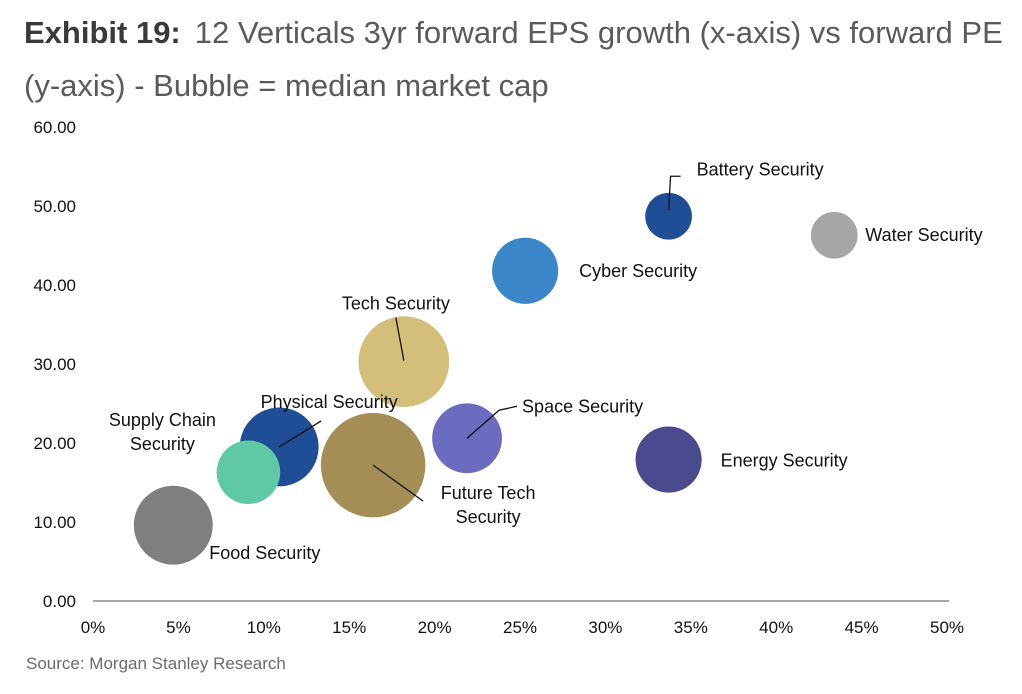 Image resolution: width=1022 pixels, height=694 pixels. I want to click on y-tick-label: 30.00, so click(54, 364).